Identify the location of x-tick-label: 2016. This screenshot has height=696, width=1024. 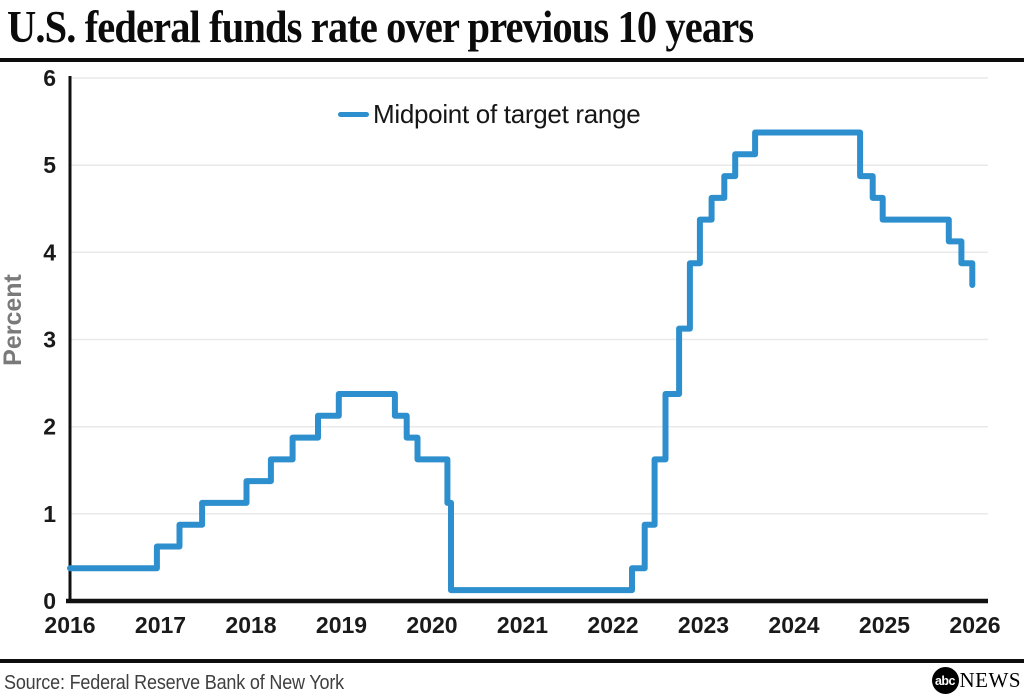
(69, 625).